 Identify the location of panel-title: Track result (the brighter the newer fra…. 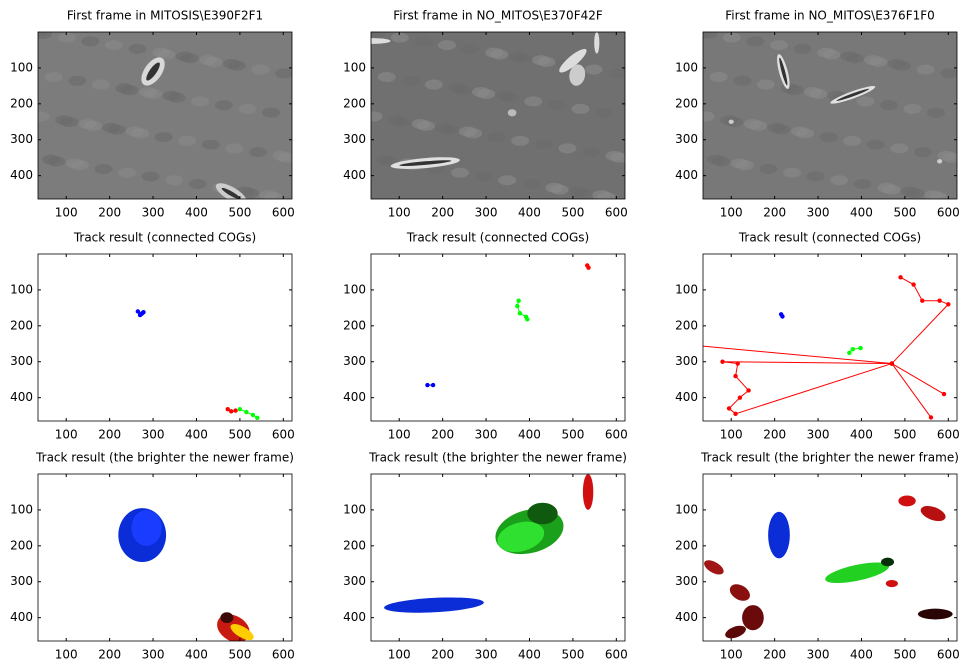
(829, 458).